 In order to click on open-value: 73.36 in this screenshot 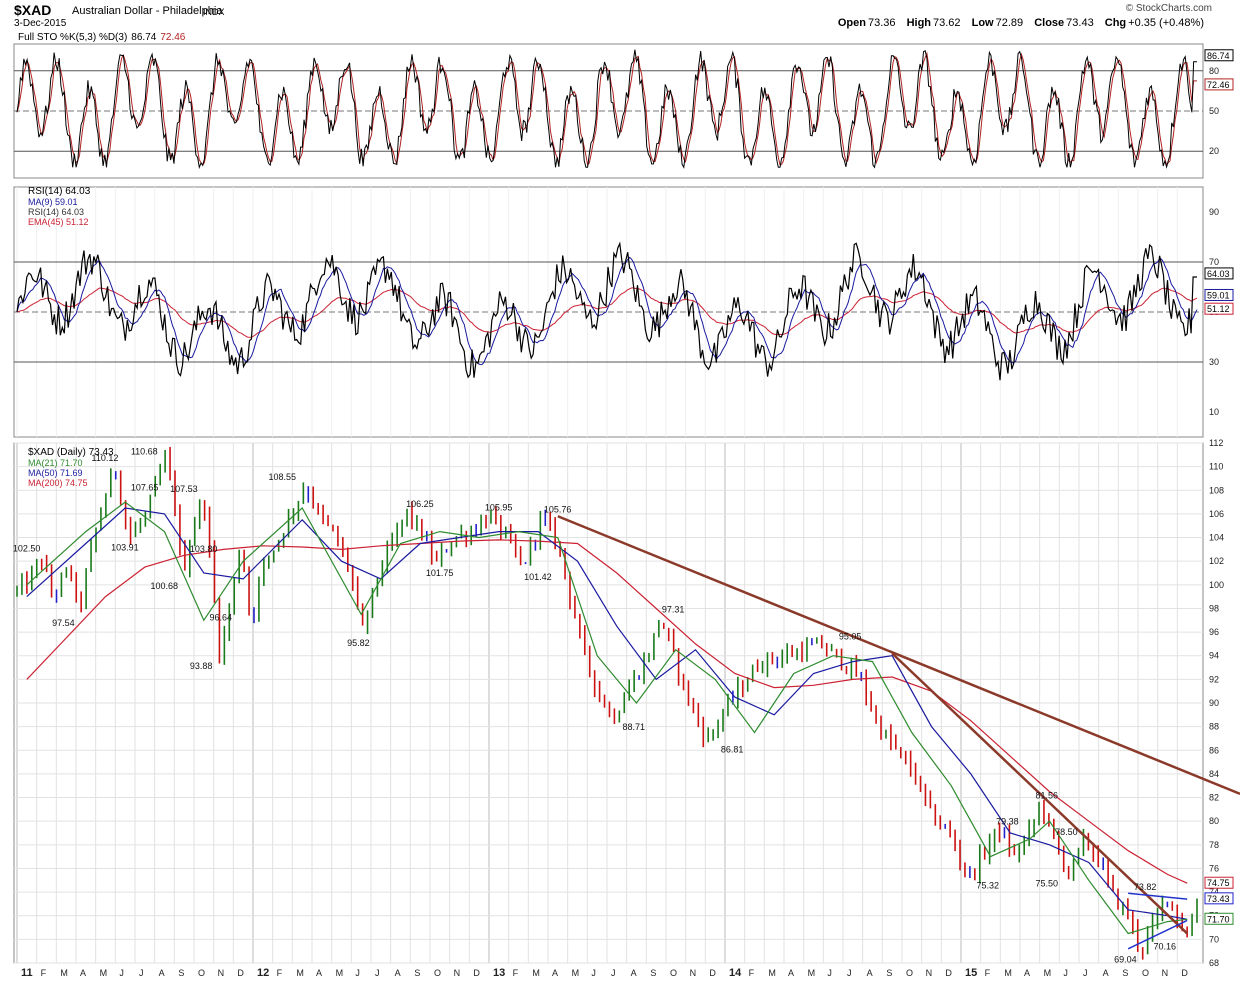, I will do `click(881, 23)`.